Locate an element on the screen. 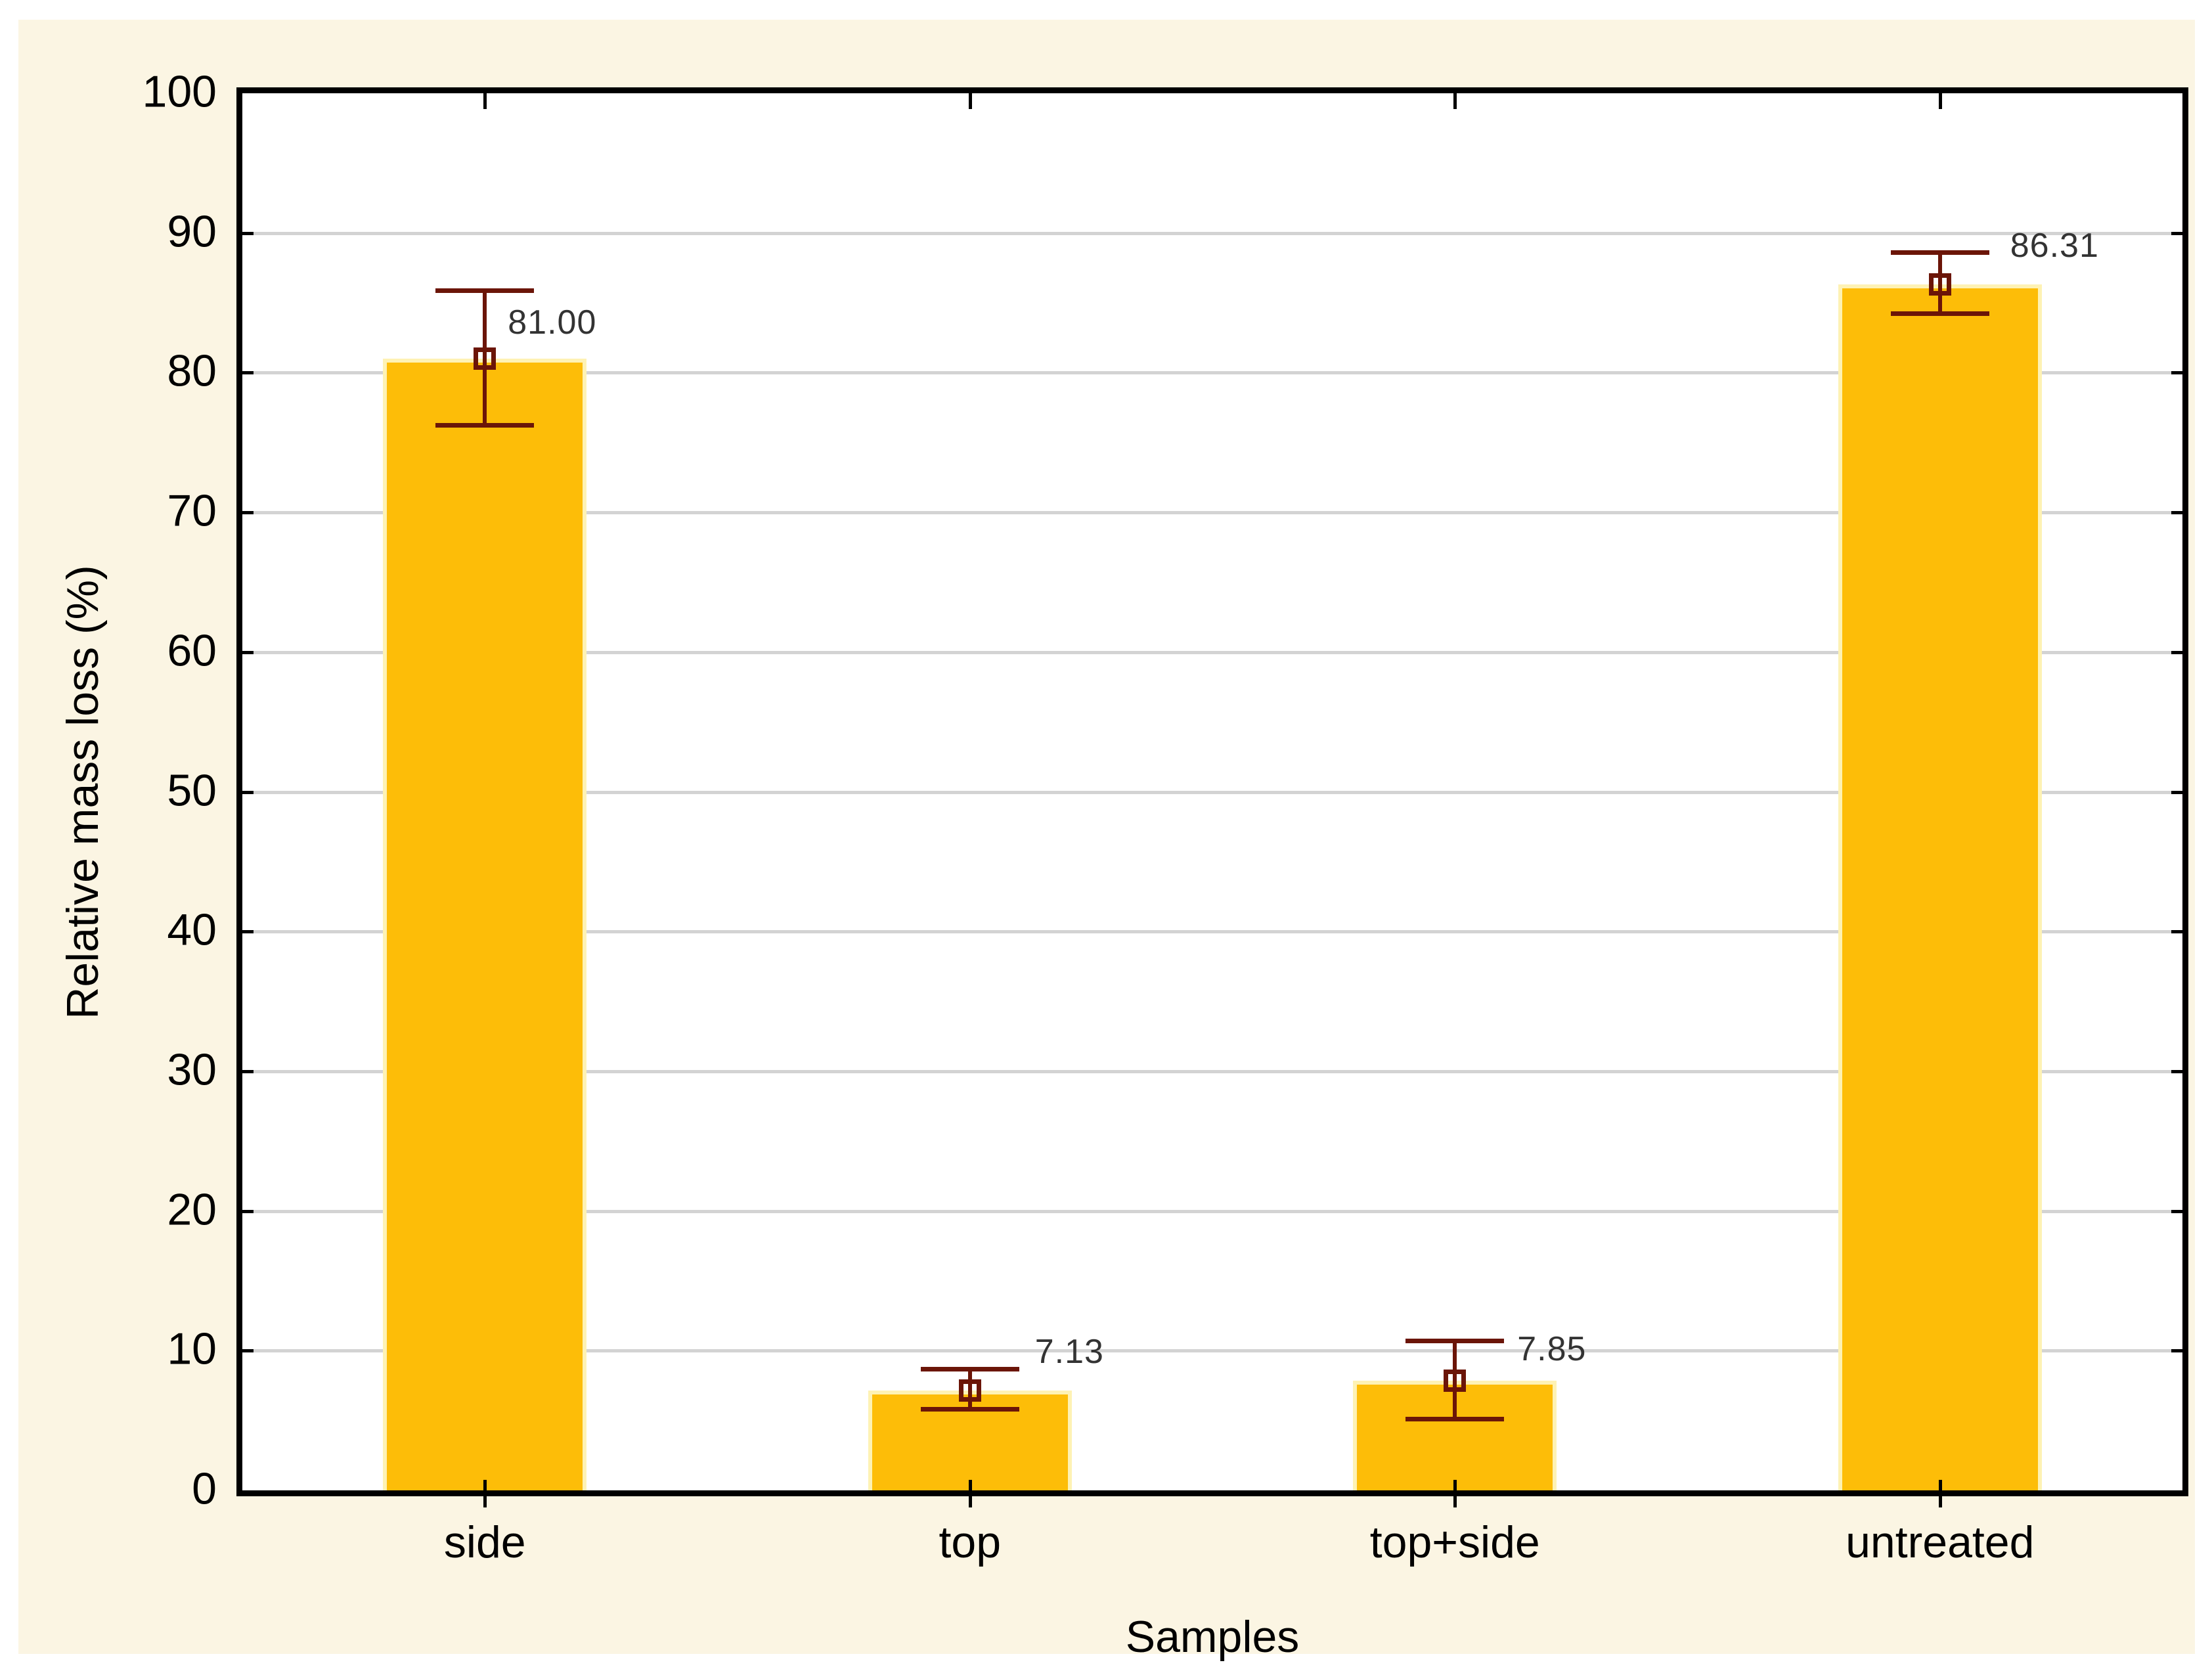  error-bar-line-top+side is located at coordinates (1455, 1380).